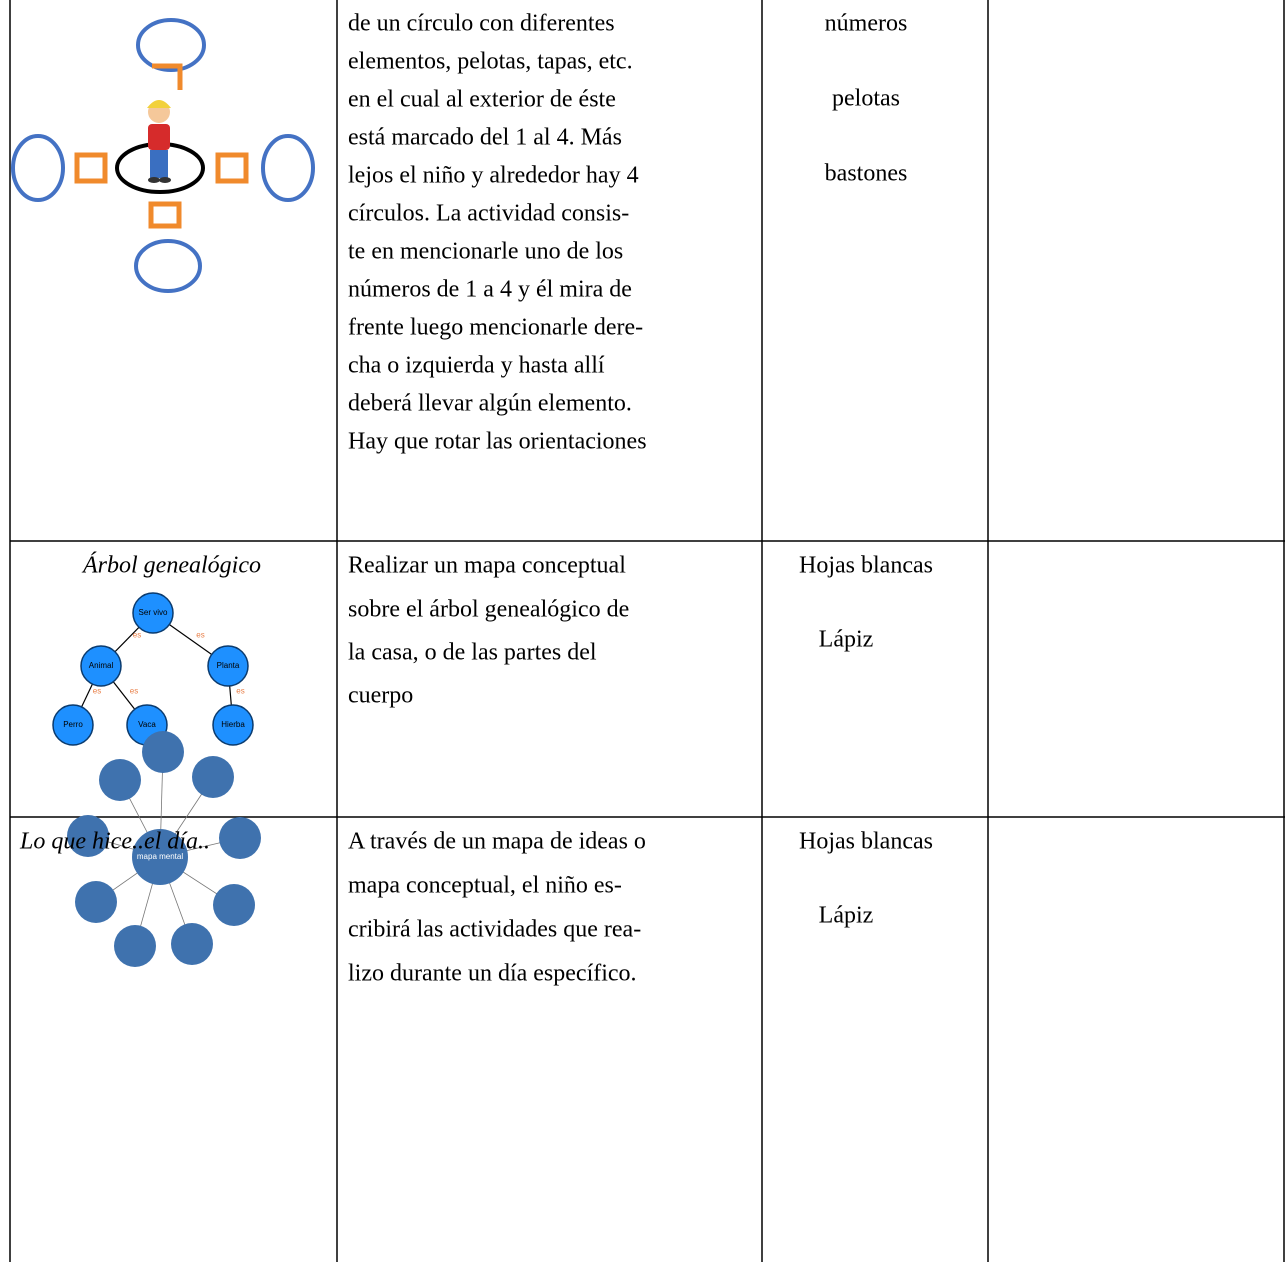 Image resolution: width=1285 pixels, height=1262 pixels. What do you see at coordinates (476, 366) in the screenshot?
I see `description-line: cha o izquierda y hasta allí` at bounding box center [476, 366].